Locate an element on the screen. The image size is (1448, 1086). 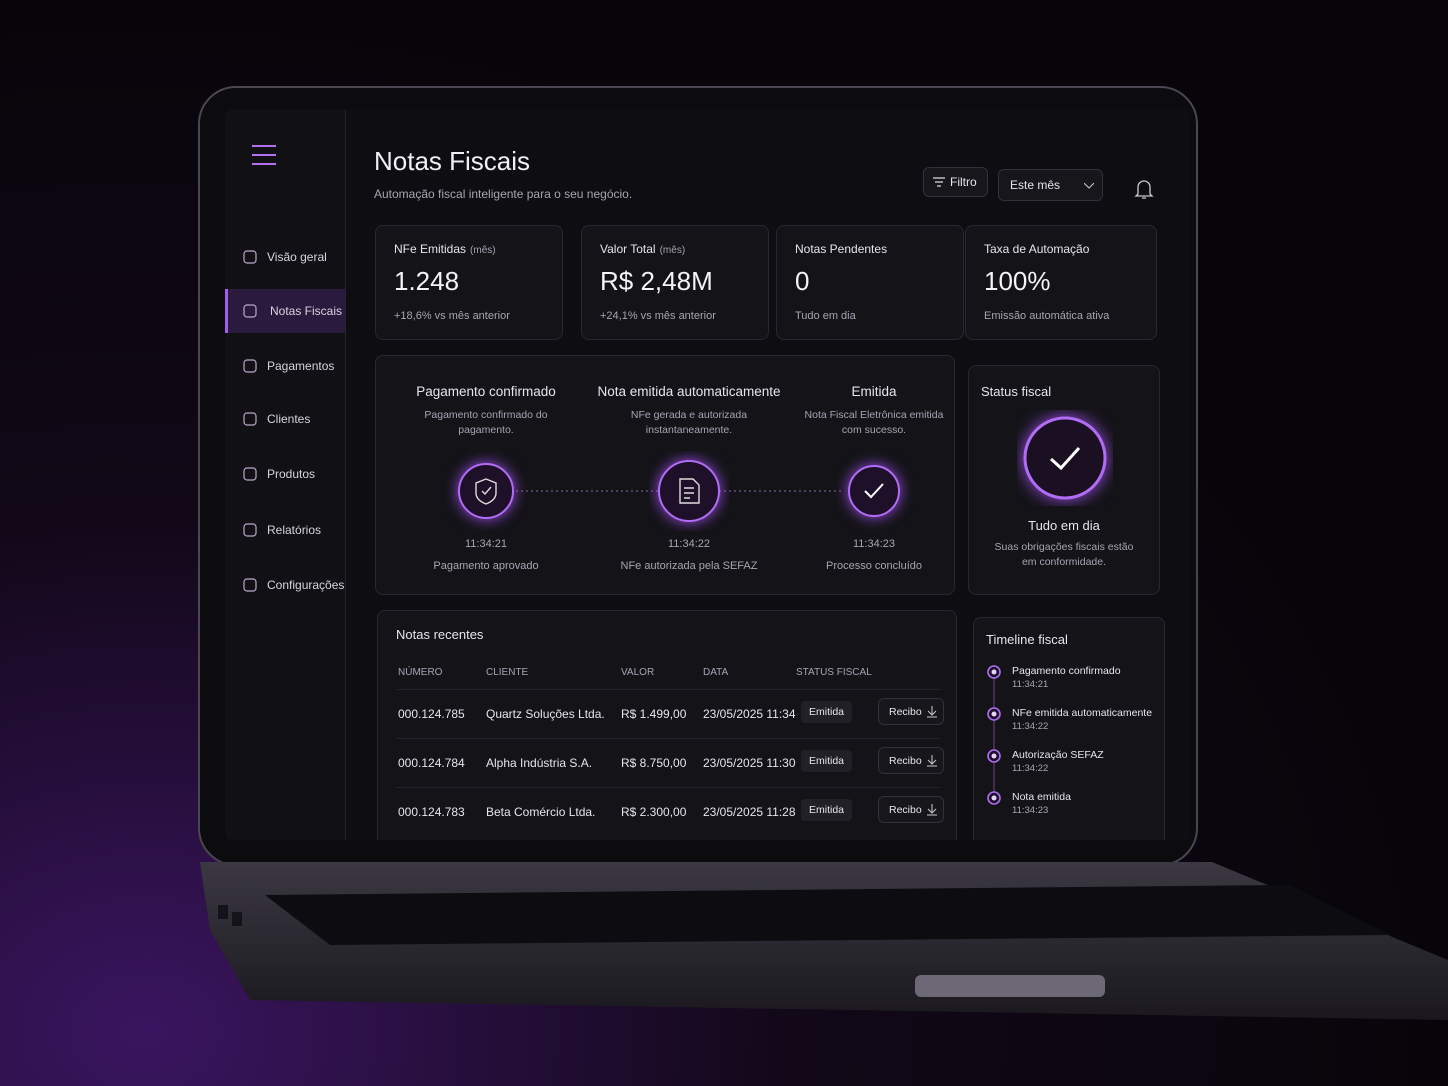
flow-time: 11:34:22 is located at coordinates (688, 544).